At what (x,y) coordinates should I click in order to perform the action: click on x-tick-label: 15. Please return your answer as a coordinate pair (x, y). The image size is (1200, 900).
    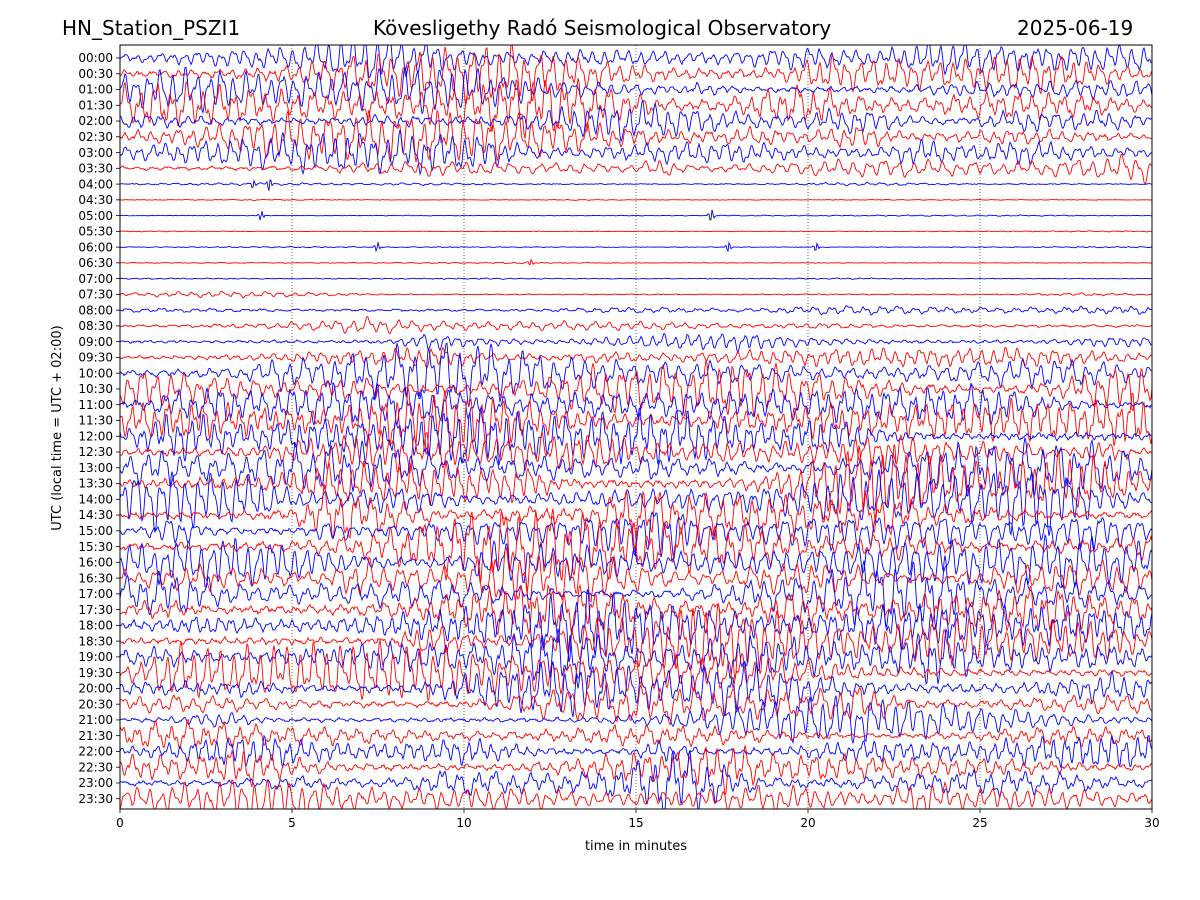
    Looking at the image, I should click on (635, 823).